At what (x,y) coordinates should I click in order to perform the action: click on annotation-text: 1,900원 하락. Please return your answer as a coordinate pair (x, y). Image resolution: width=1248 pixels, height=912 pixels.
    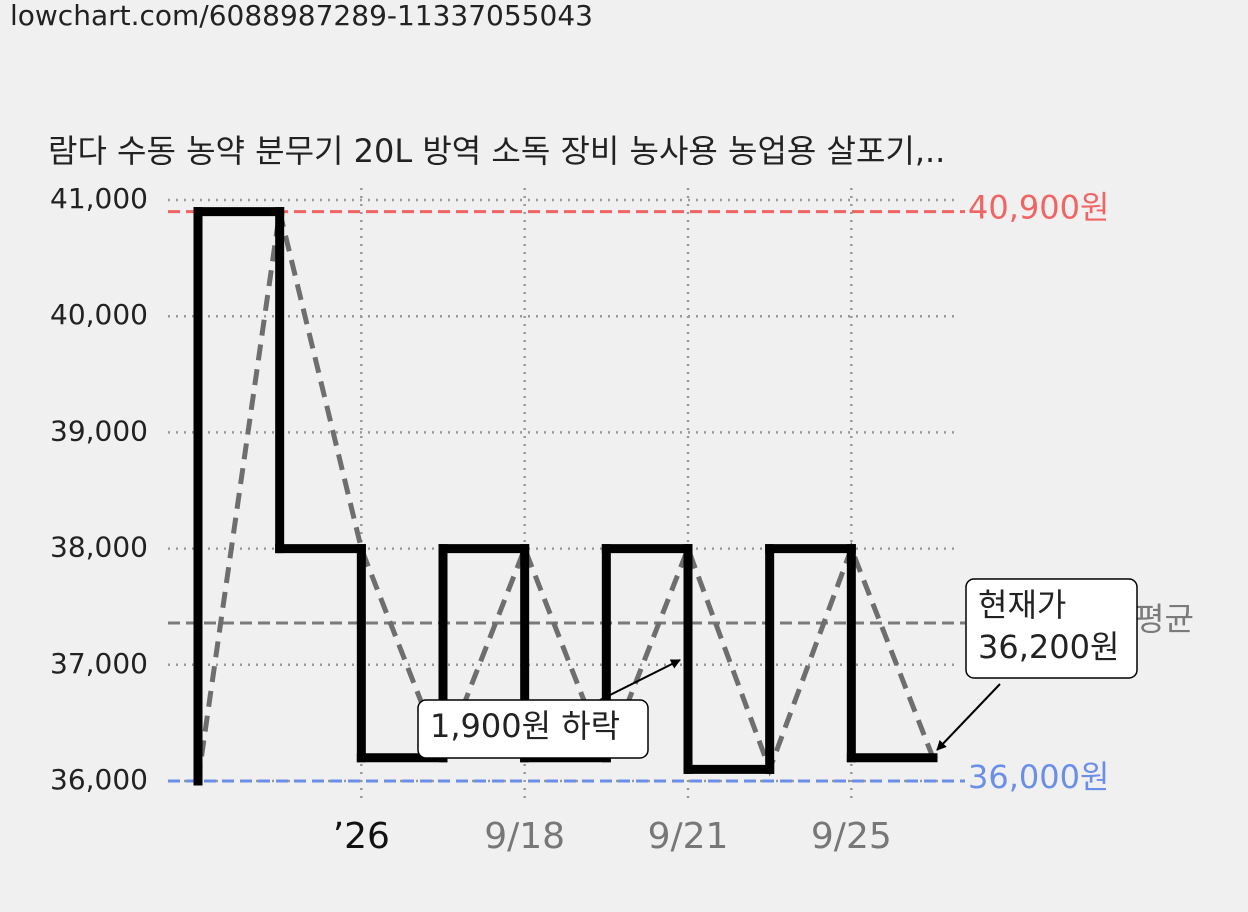
    Looking at the image, I should click on (525, 726).